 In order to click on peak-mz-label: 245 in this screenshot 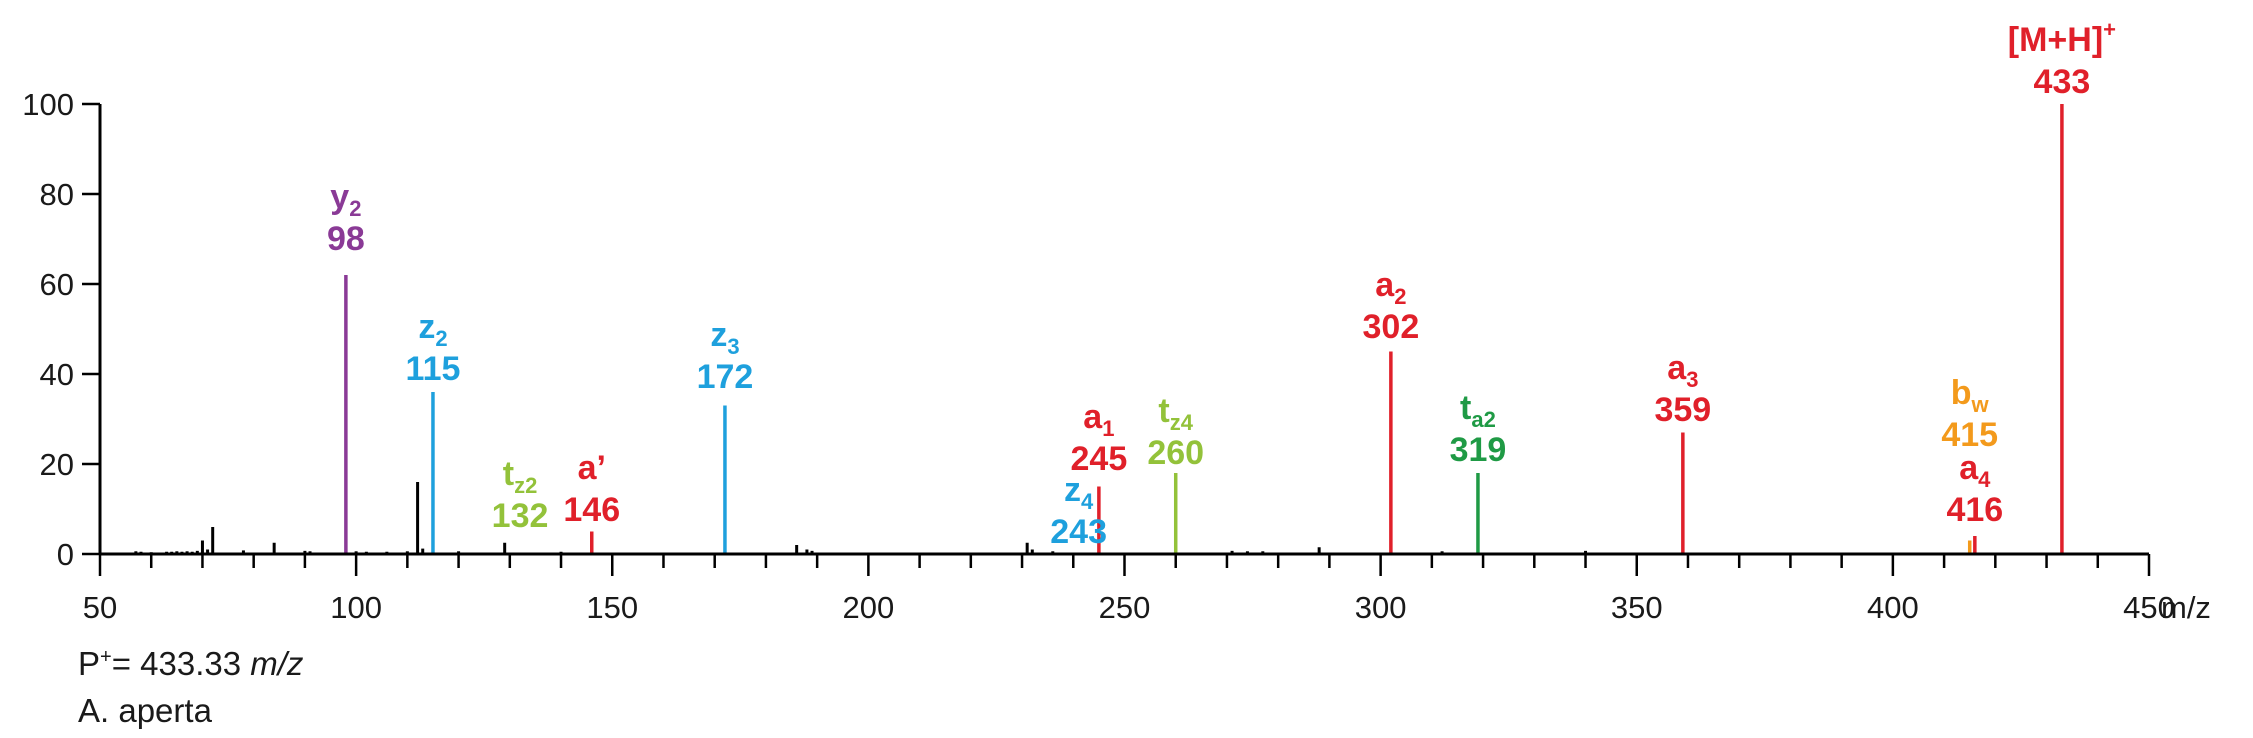, I will do `click(1099, 459)`.